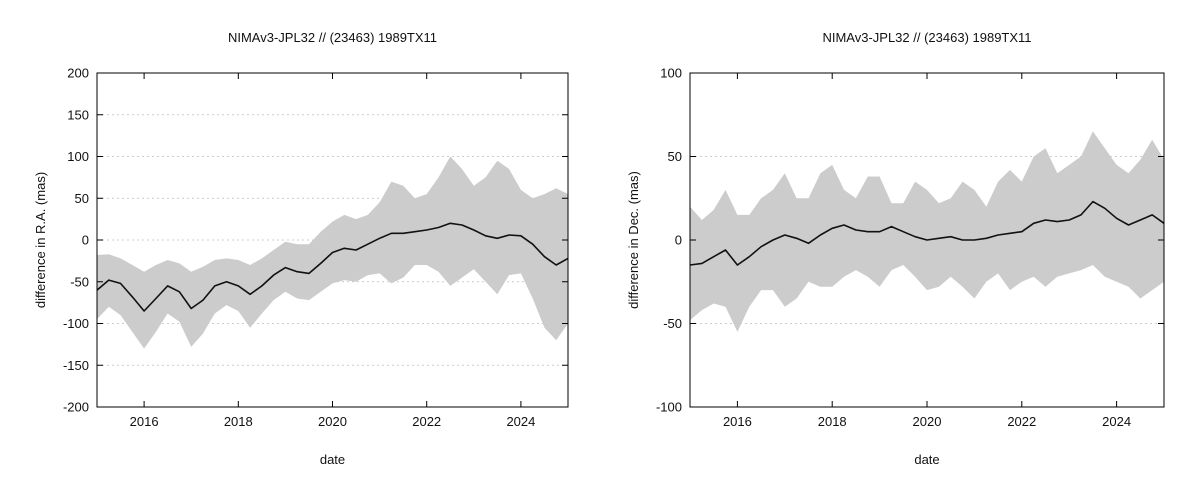 The height and width of the screenshot is (485, 1200). Describe the element at coordinates (85, 240) in the screenshot. I see `ra-y-tick-label: 0` at that location.